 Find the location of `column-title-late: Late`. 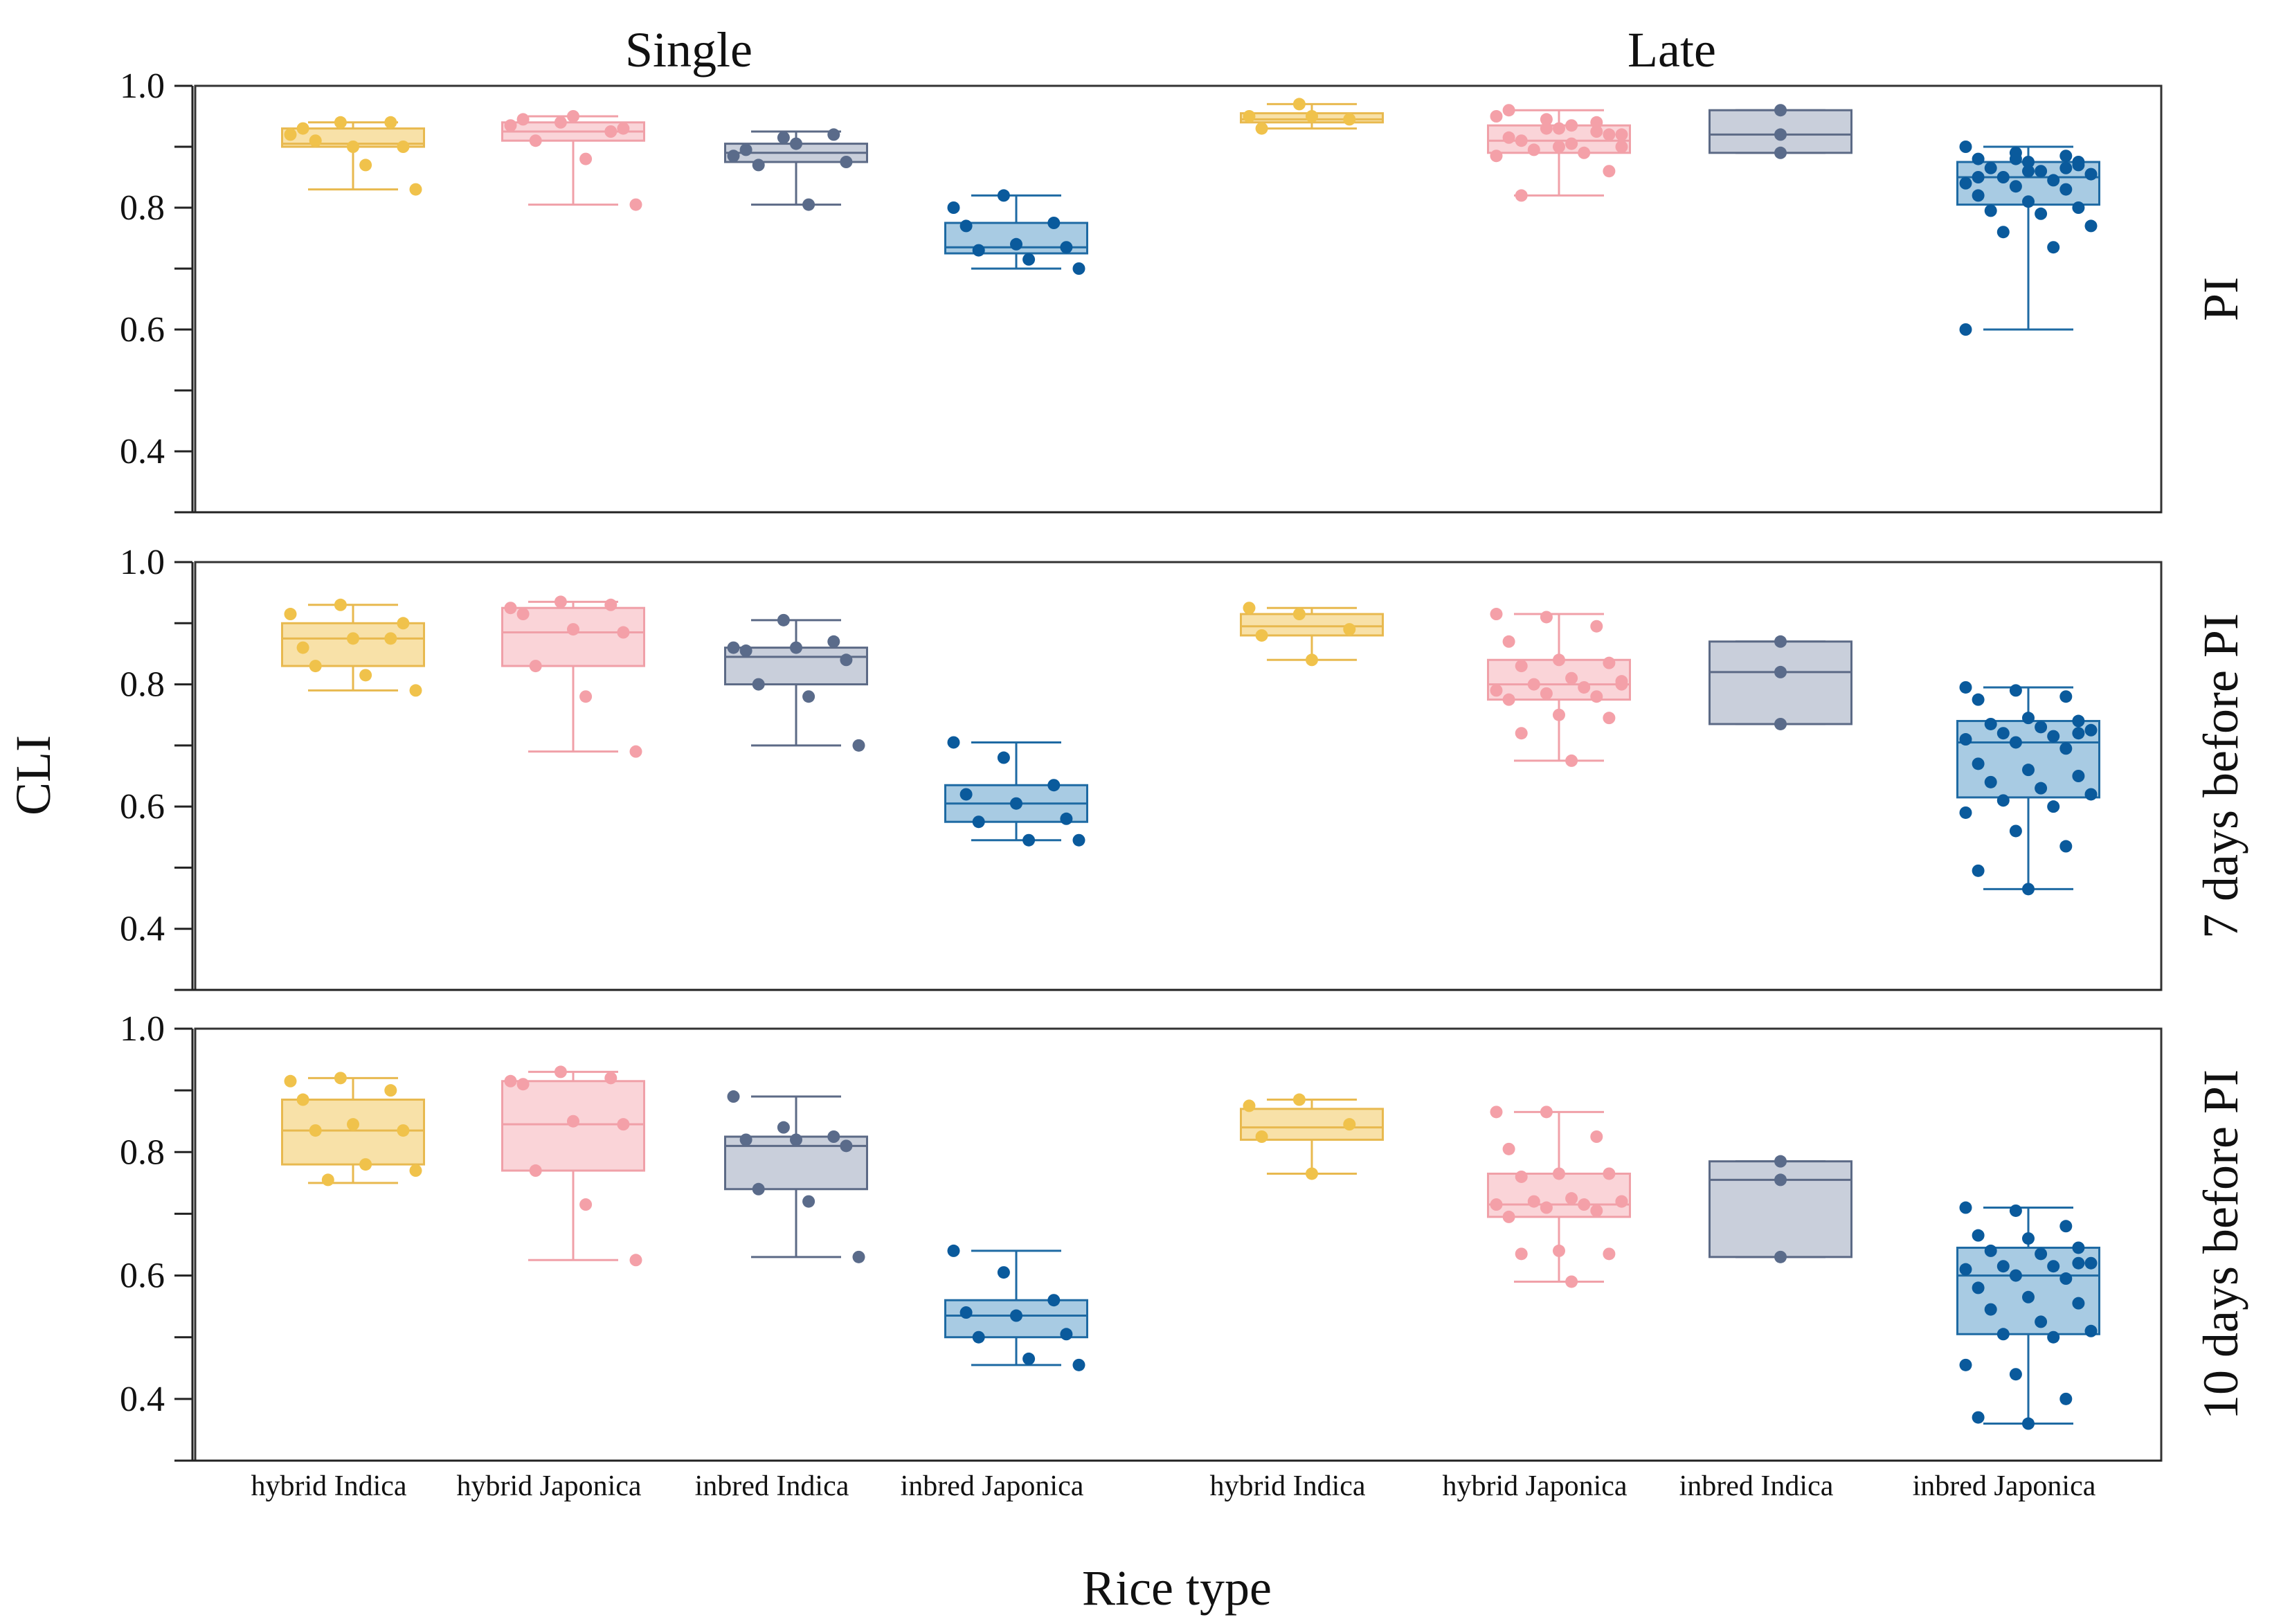

column-title-late: Late is located at coordinates (1672, 50).